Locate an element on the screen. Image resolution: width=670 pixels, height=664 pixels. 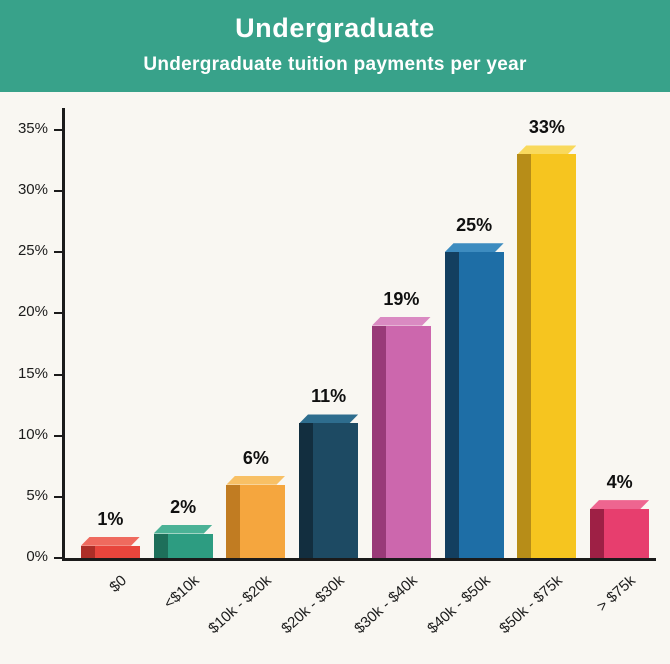
x-tick-label: $50k - $75k is located at coordinates (531, 605).